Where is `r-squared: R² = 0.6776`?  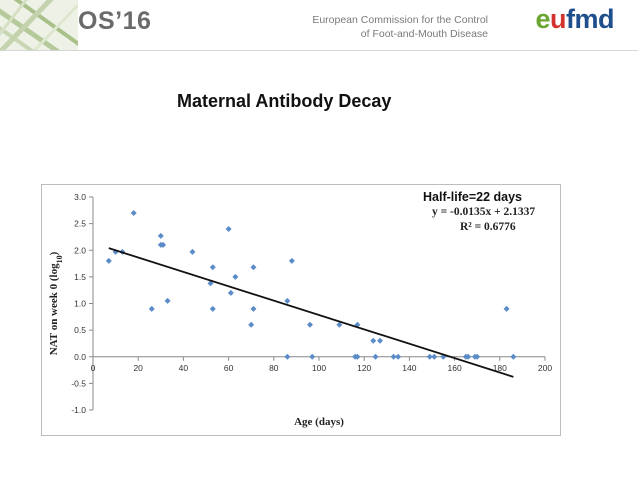
r-squared: R² = 0.6776 is located at coordinates (488, 227).